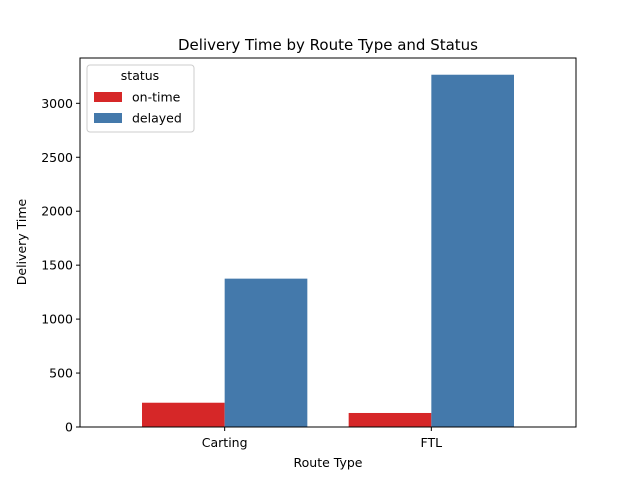 The image size is (640, 480). What do you see at coordinates (432, 442) in the screenshot?
I see `x-tick-label: FTL` at bounding box center [432, 442].